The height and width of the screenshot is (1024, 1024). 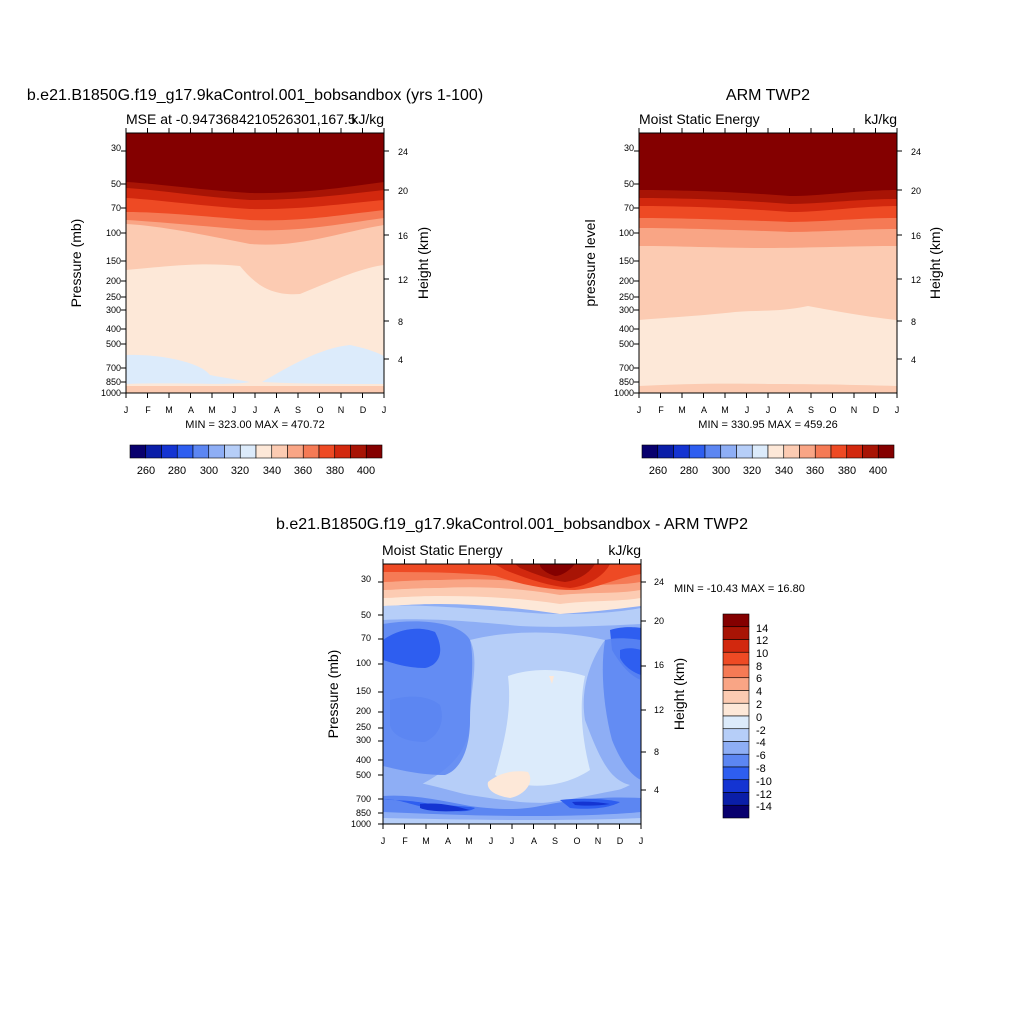 I want to click on subtitle-left: Moist Static Energy, so click(x=442, y=550).